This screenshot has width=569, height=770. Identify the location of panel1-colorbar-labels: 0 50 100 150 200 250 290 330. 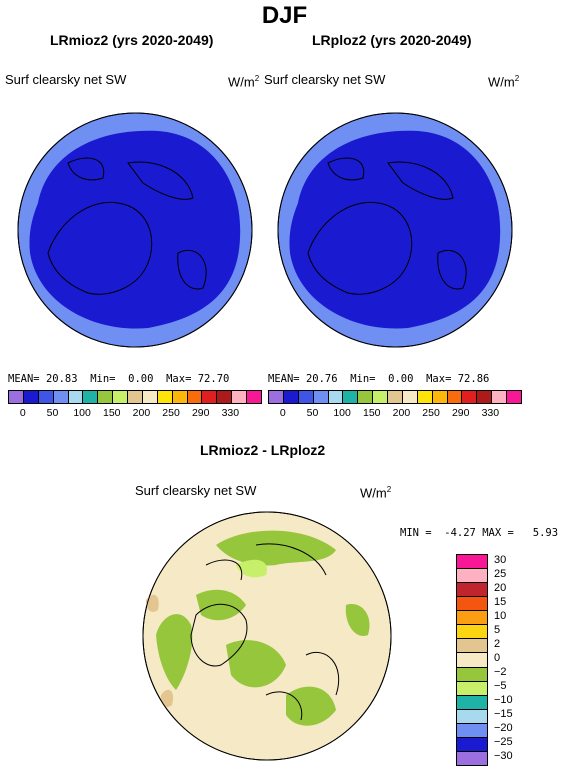
(135, 414).